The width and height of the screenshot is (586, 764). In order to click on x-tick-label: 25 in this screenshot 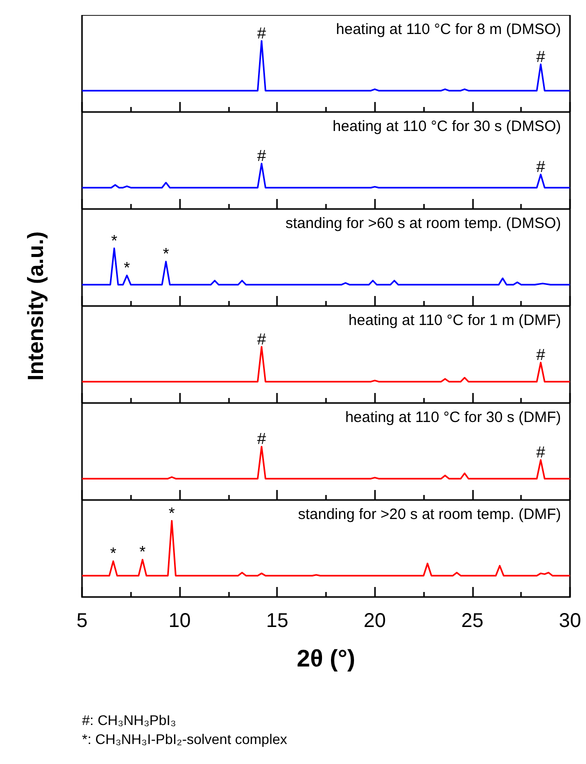, I will do `click(472, 621)`.